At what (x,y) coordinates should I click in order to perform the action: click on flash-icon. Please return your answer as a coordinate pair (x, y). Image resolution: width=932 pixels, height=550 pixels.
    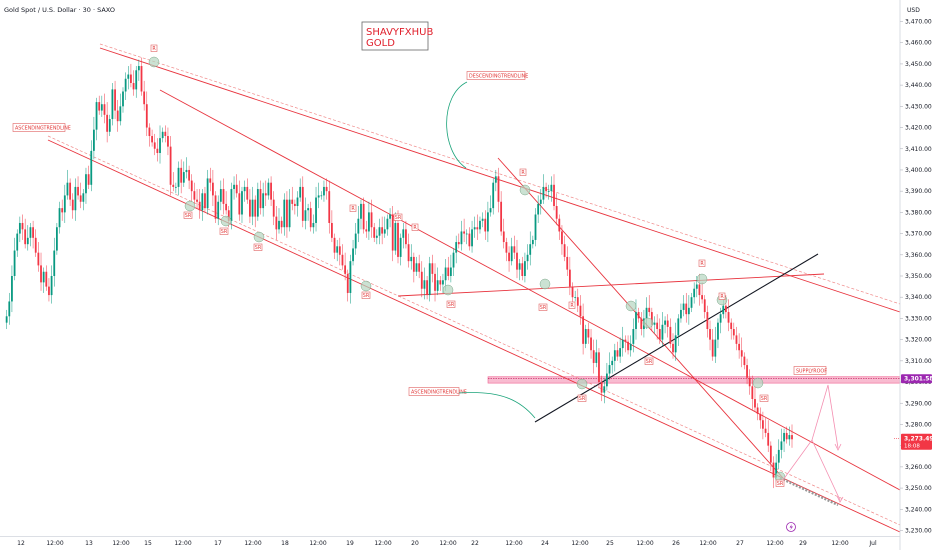
    Looking at the image, I should click on (791, 527).